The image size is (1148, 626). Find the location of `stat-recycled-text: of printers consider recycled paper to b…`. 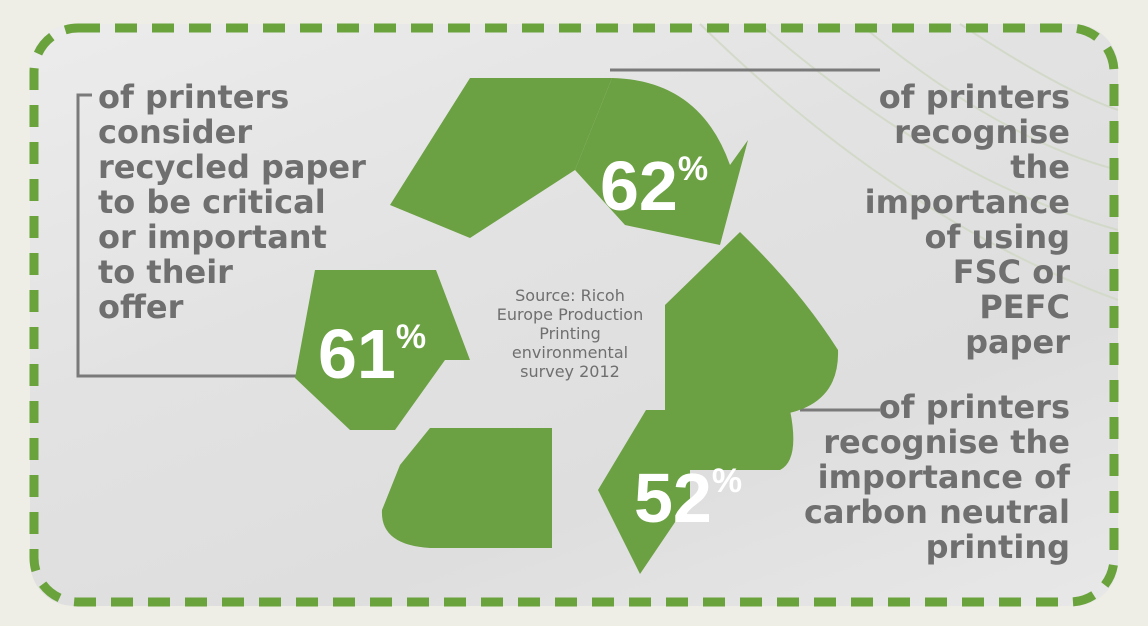

stat-recycled-text: of printers consider recycled paper to b… is located at coordinates (232, 202).